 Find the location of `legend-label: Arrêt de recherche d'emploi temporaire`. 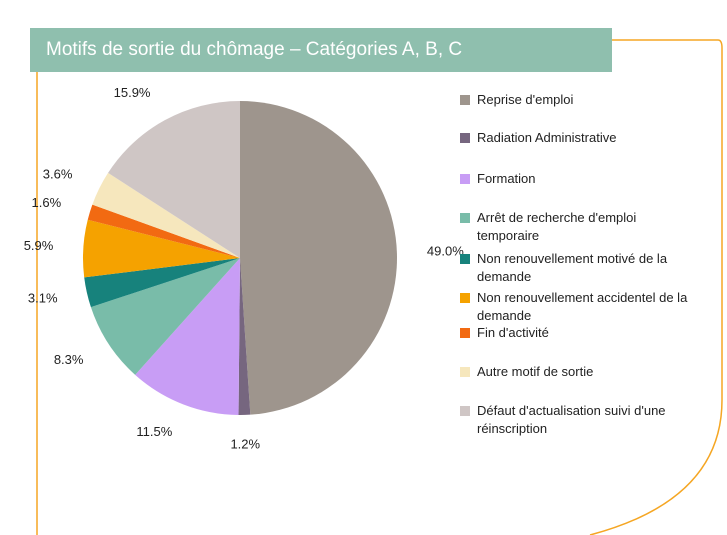

legend-label: Arrêt de recherche d'emploi temporaire is located at coordinates (557, 226).